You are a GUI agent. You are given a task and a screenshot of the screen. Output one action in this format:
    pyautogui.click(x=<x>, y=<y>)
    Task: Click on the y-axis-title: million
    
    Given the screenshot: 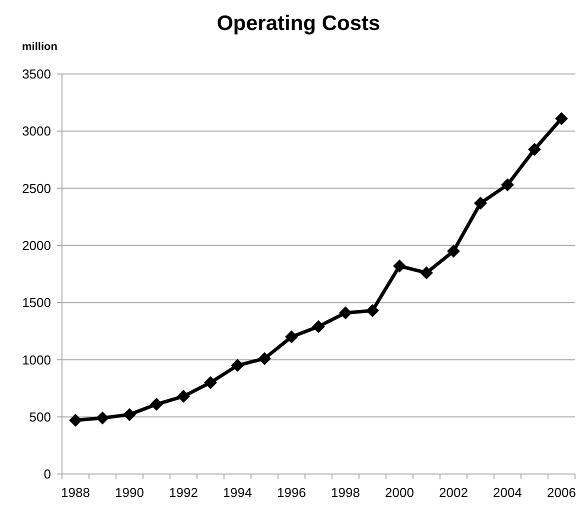 What is the action you would take?
    pyautogui.click(x=40, y=47)
    